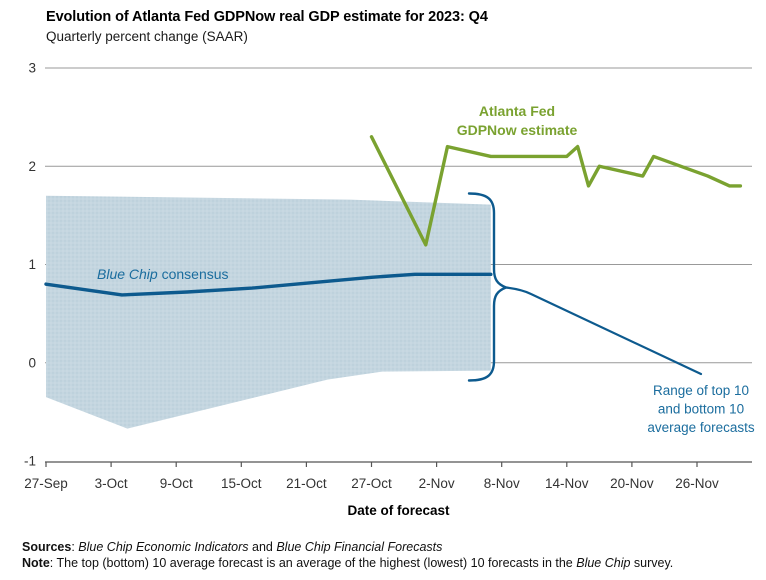 The image size is (766, 580). What do you see at coordinates (371, 483) in the screenshot?
I see `x-tick-label: 27-Oct` at bounding box center [371, 483].